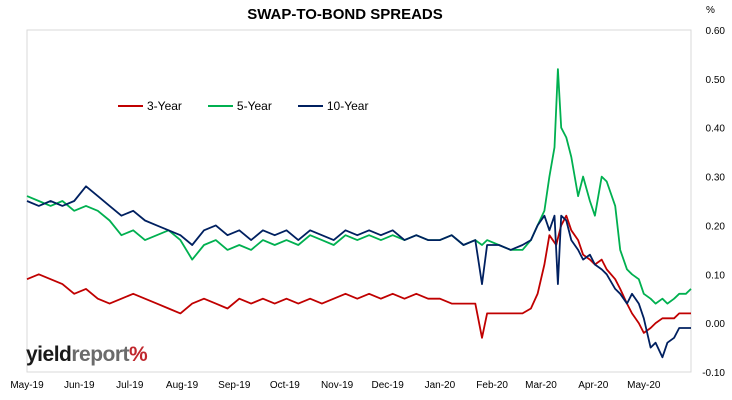 The height and width of the screenshot is (400, 732). What do you see at coordinates (138, 354) in the screenshot?
I see `logo-part-percent: %` at bounding box center [138, 354].